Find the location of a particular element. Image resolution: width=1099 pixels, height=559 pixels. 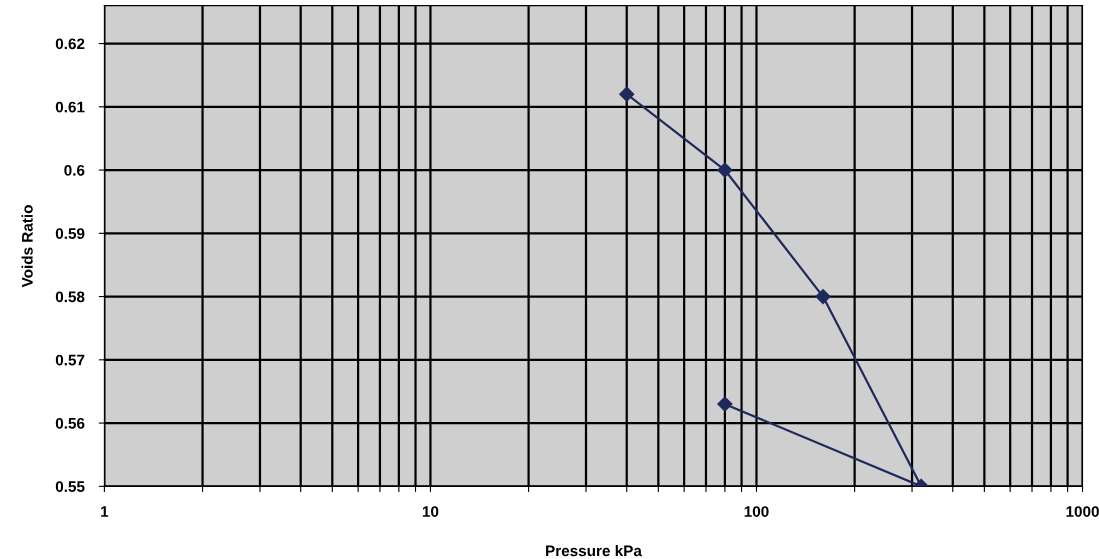

x-axis-title: Pressure kPa is located at coordinates (594, 551).